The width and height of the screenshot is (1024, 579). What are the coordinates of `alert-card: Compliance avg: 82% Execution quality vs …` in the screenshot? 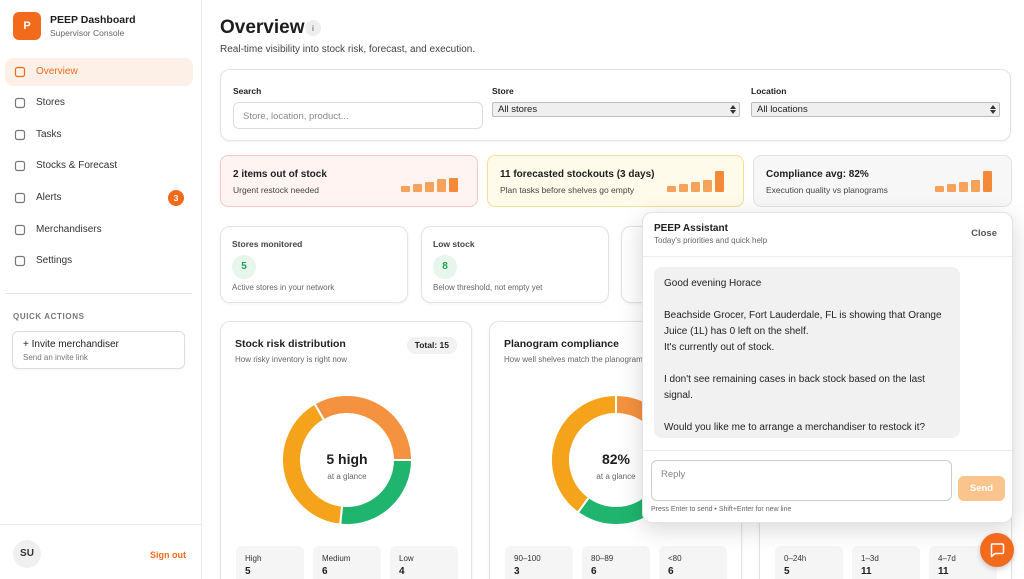 It's located at (882, 181).